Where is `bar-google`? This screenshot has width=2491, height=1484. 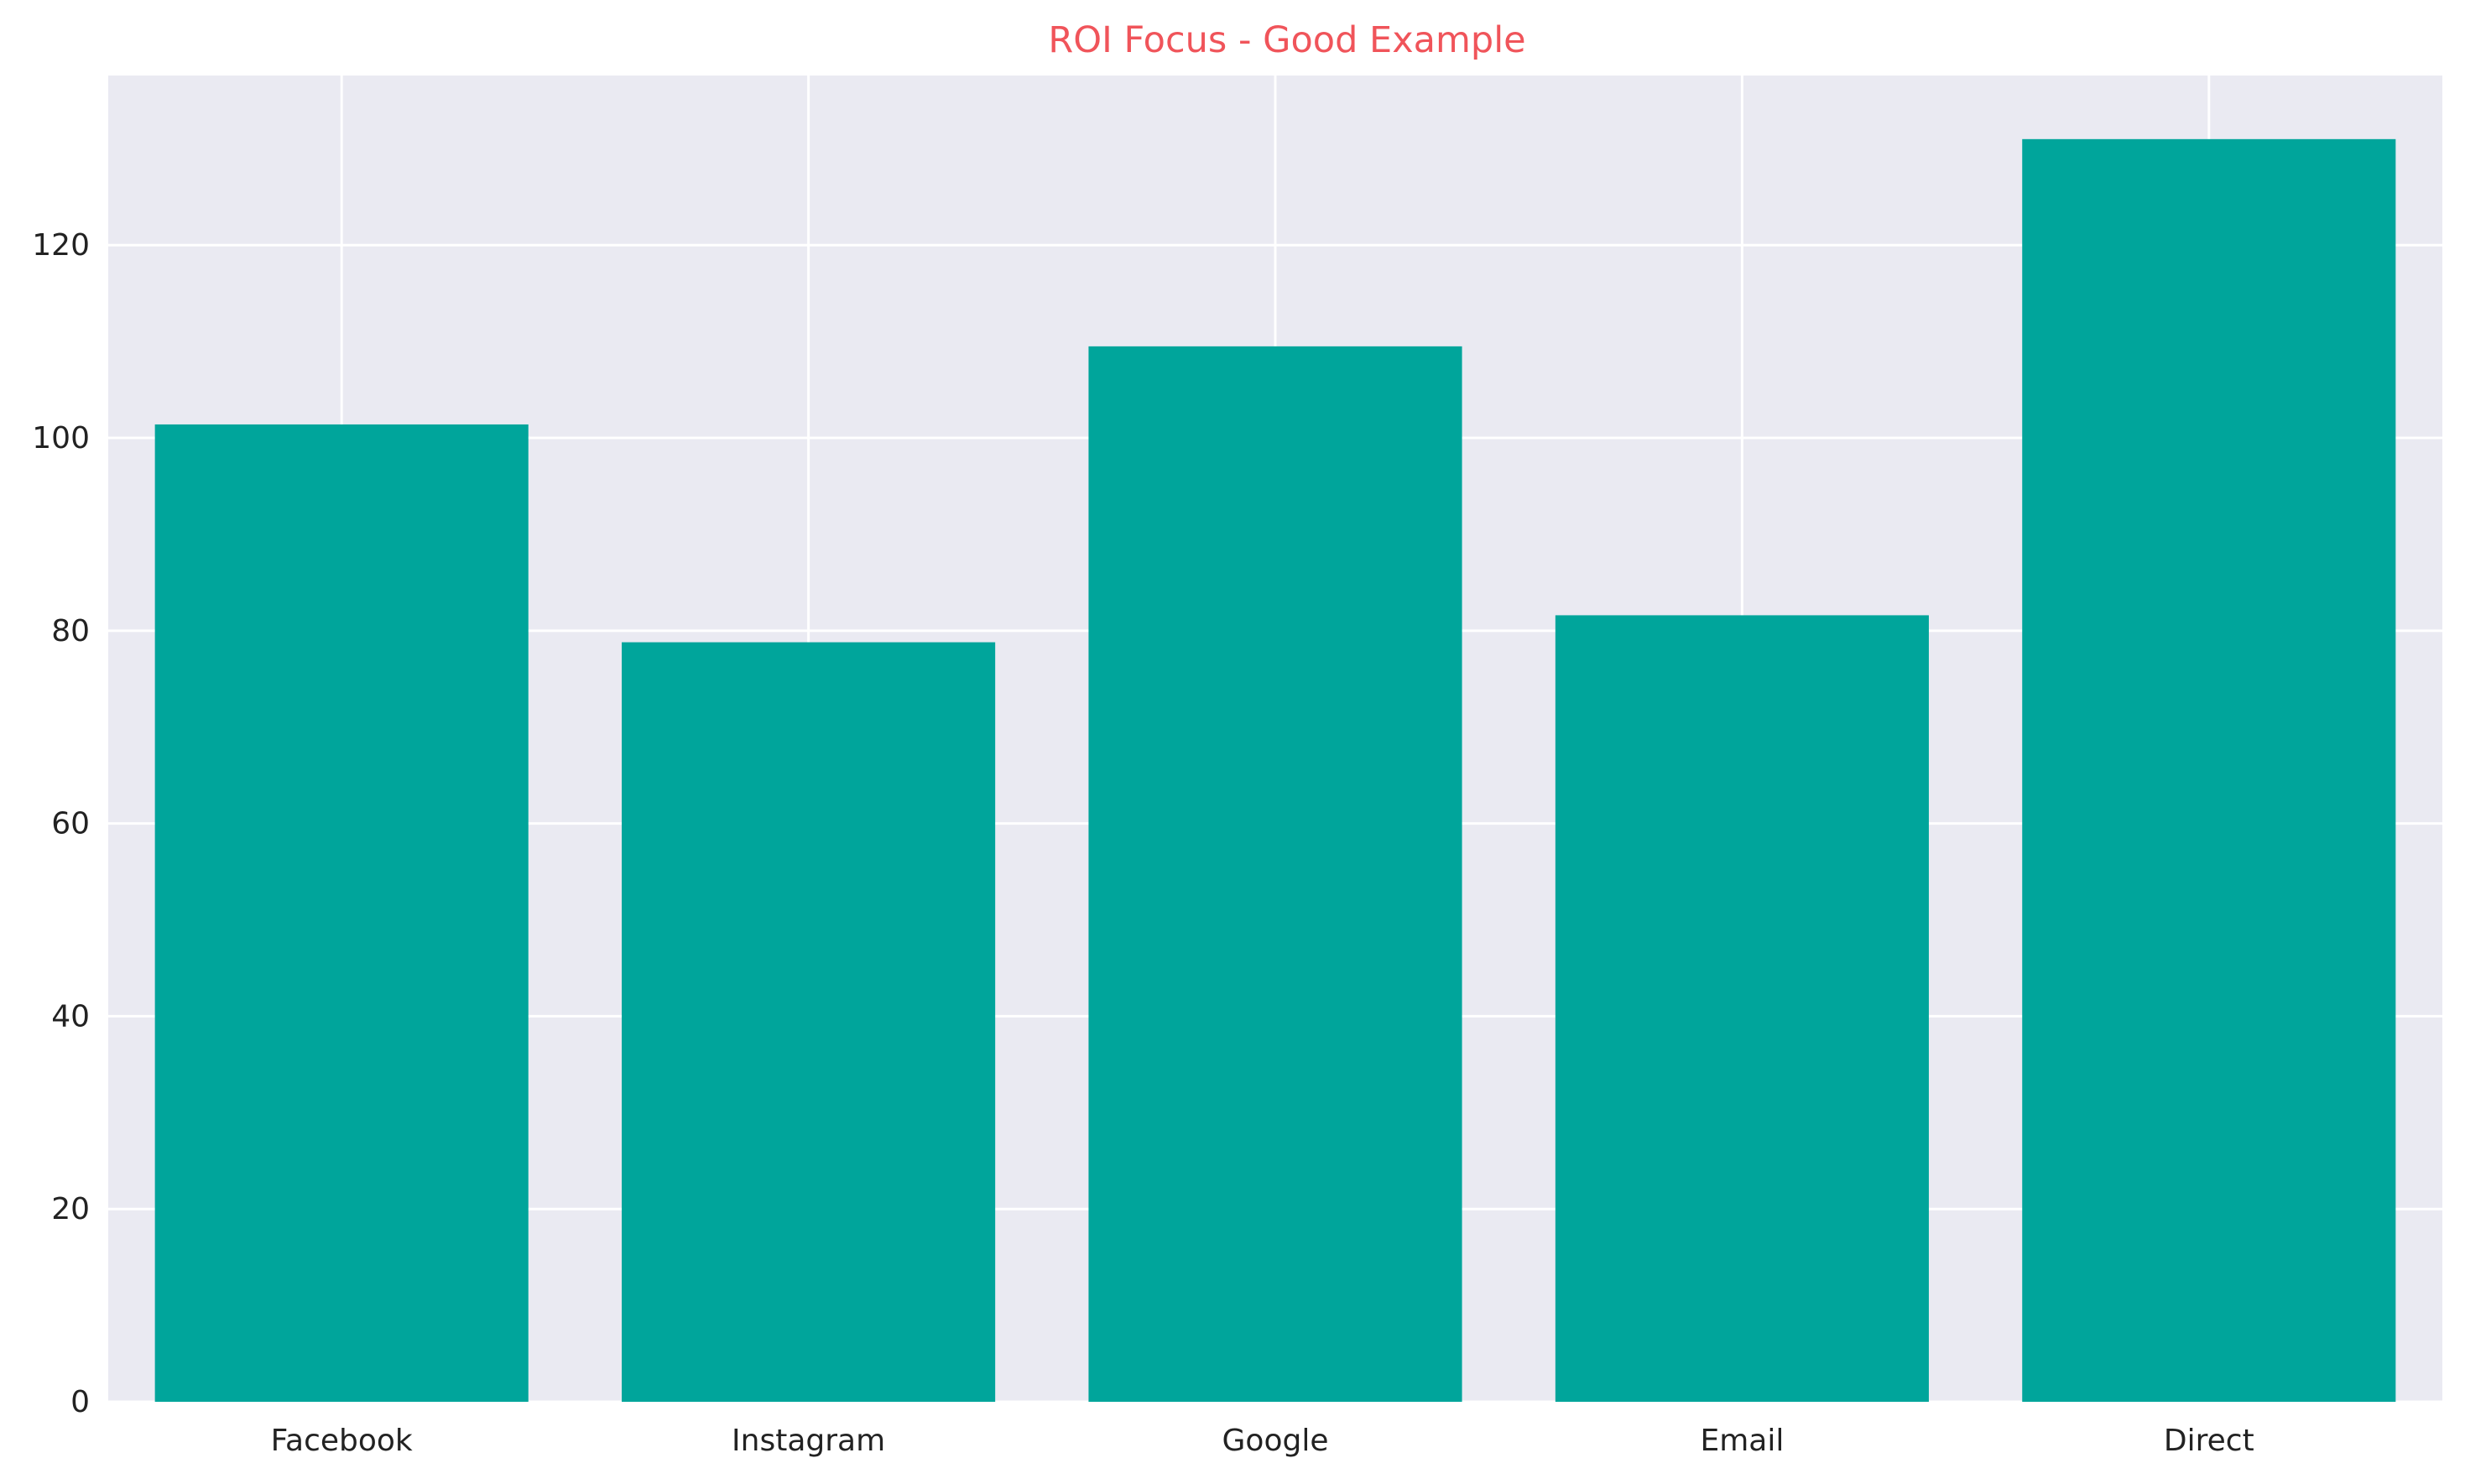
bar-google is located at coordinates (1275, 874).